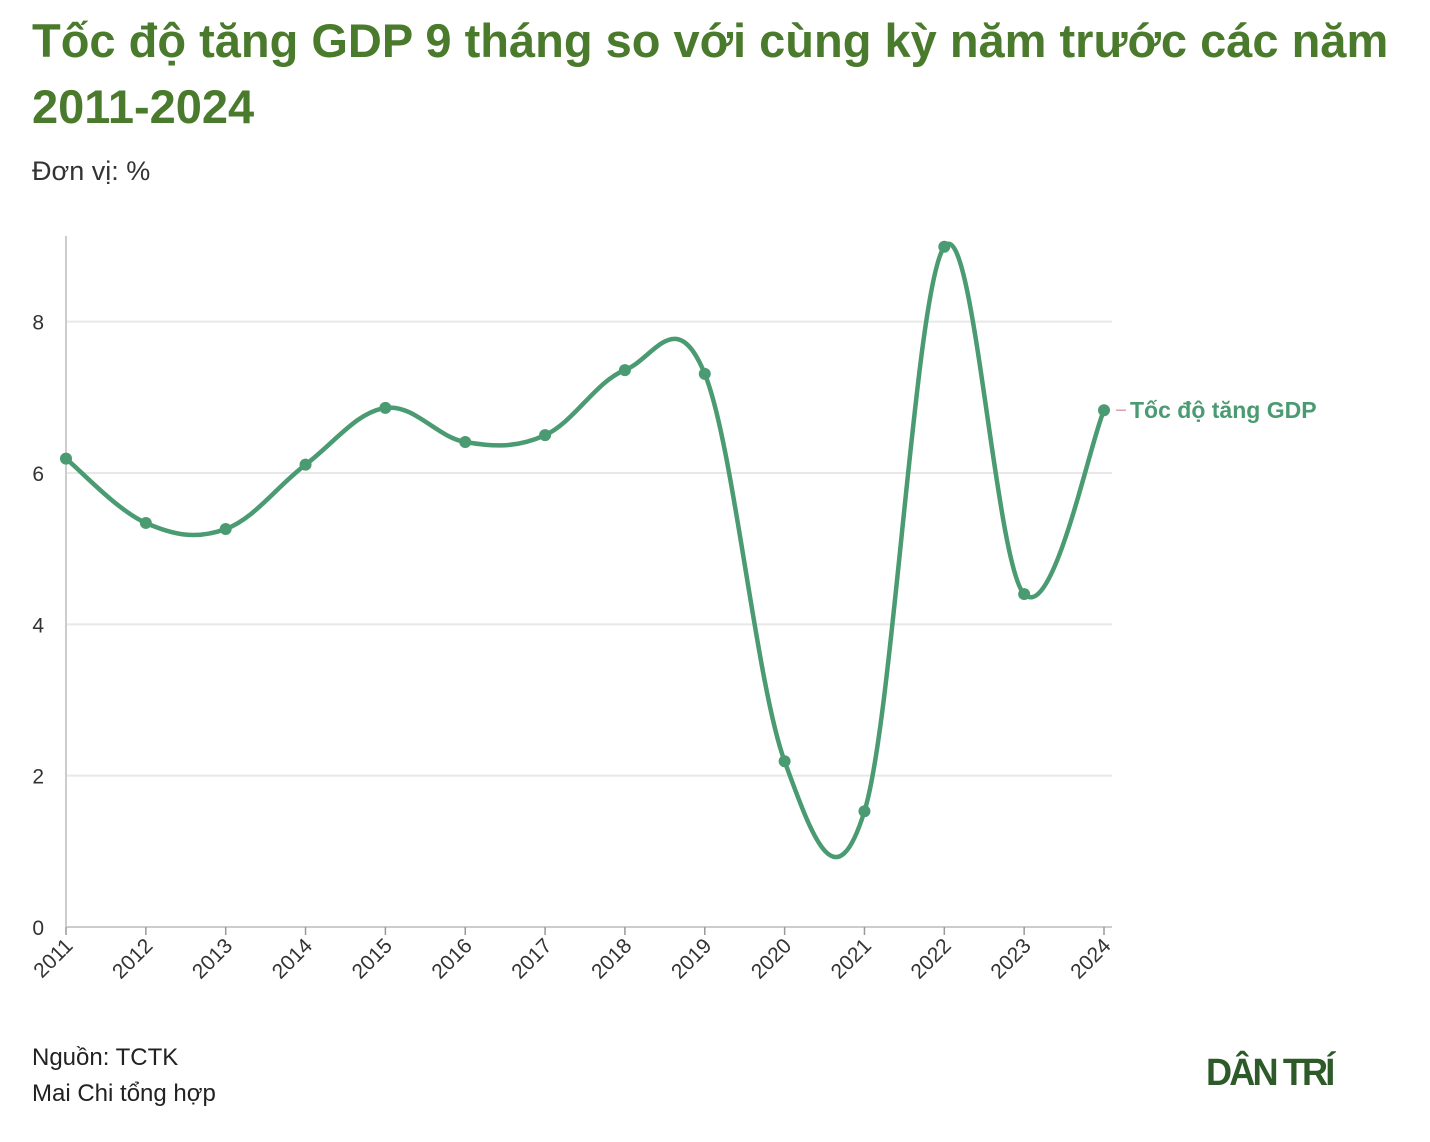 This screenshot has width=1430, height=1142. I want to click on y-tick-label: 6, so click(38, 474).